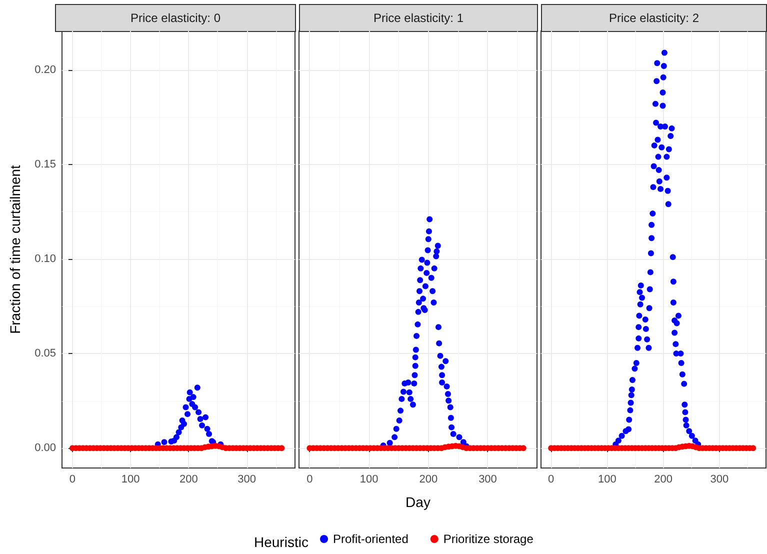 The height and width of the screenshot is (554, 767). Describe the element at coordinates (370, 539) in the screenshot. I see `legend-label: Profit-oriented` at that location.